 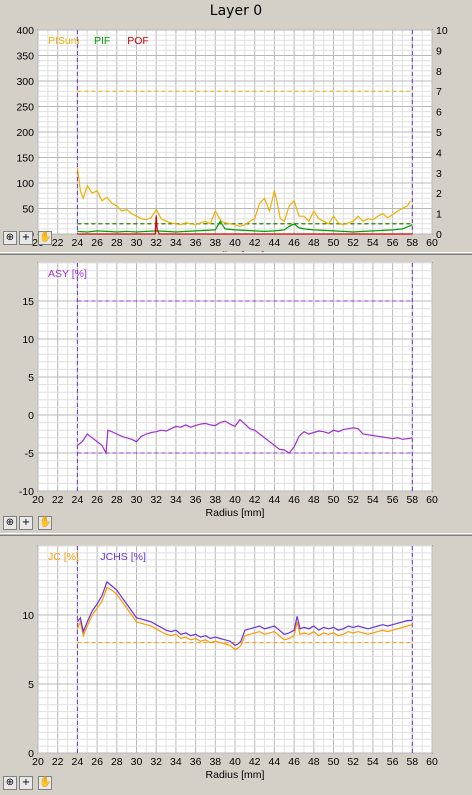 What do you see at coordinates (25, 82) in the screenshot?
I see `y-tick-label: 300` at bounding box center [25, 82].